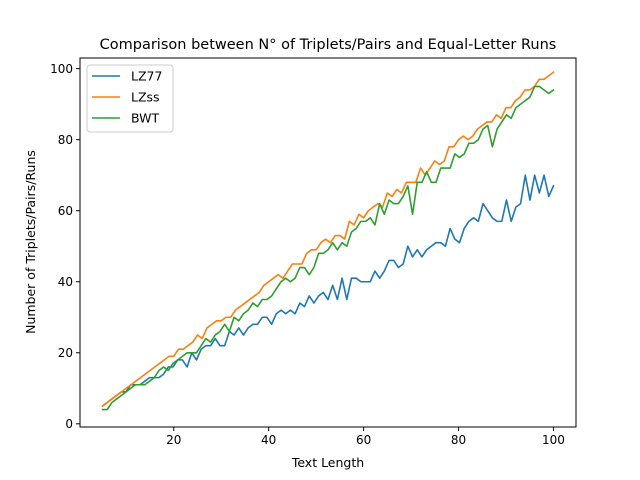  What do you see at coordinates (69, 424) in the screenshot?
I see `y-tick-label: 0` at bounding box center [69, 424].